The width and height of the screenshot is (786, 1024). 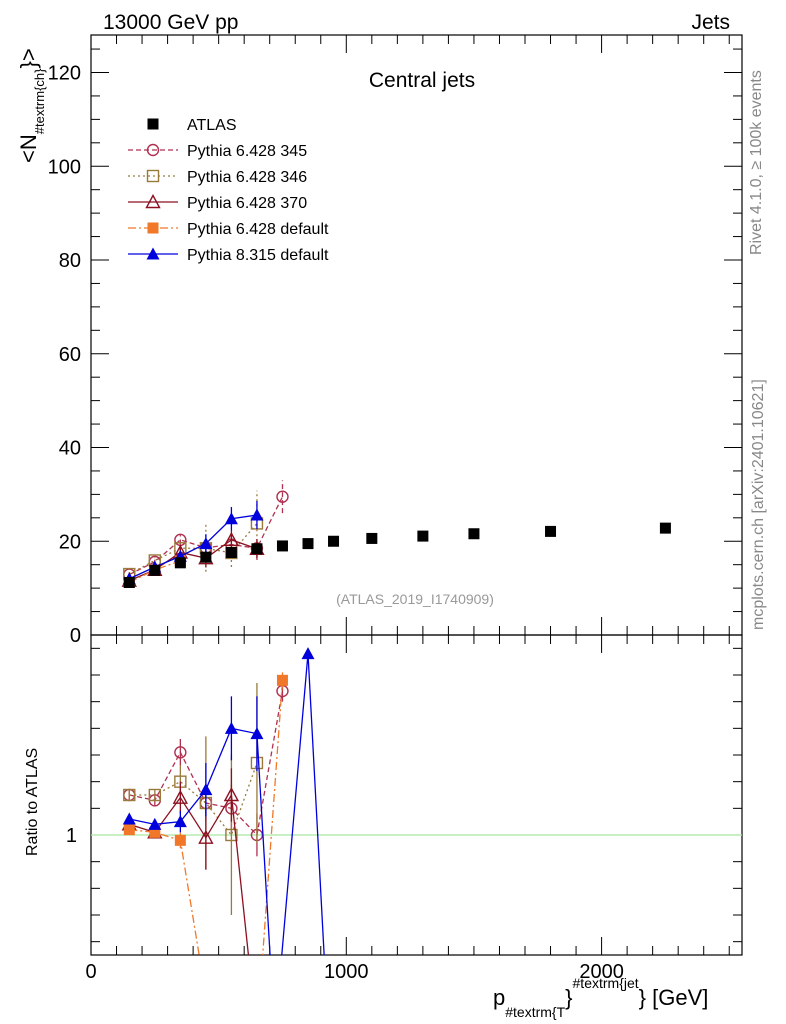 What do you see at coordinates (28, 58) in the screenshot?
I see `y-axis-label-post: }>` at bounding box center [28, 58].